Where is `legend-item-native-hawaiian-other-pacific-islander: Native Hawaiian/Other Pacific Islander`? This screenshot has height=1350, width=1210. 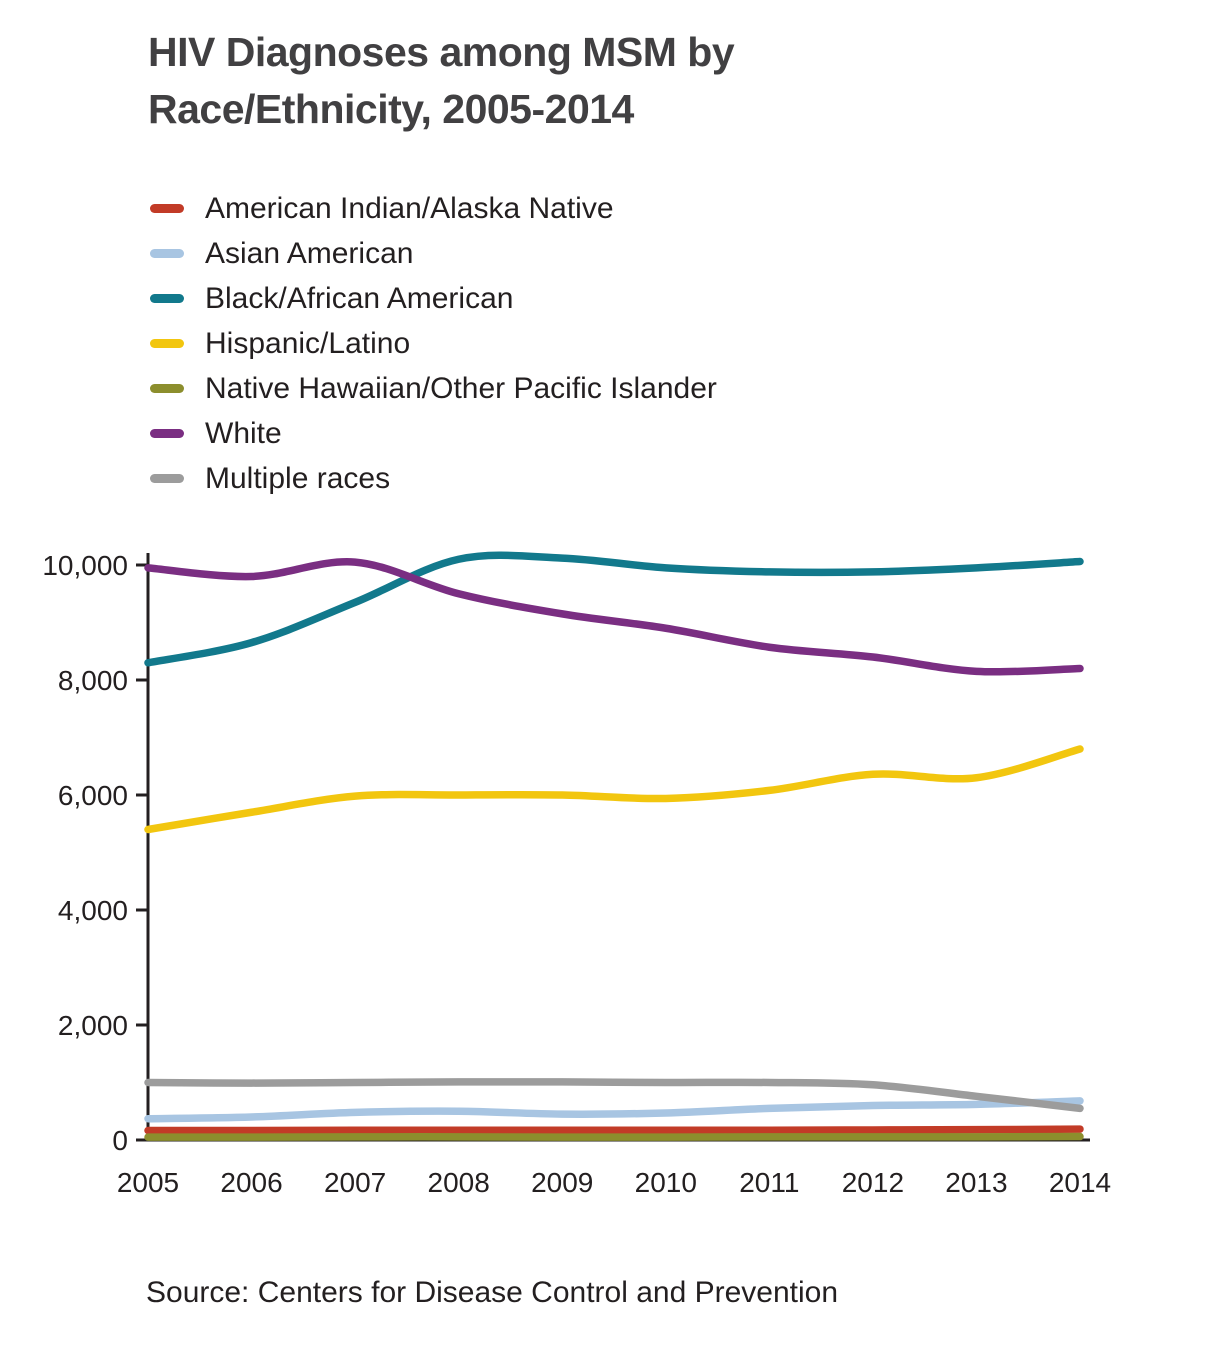
legend-item-native-hawaiian-other-pacific-islander: Native Hawaiian/Other Pacific Islander is located at coordinates (433, 388).